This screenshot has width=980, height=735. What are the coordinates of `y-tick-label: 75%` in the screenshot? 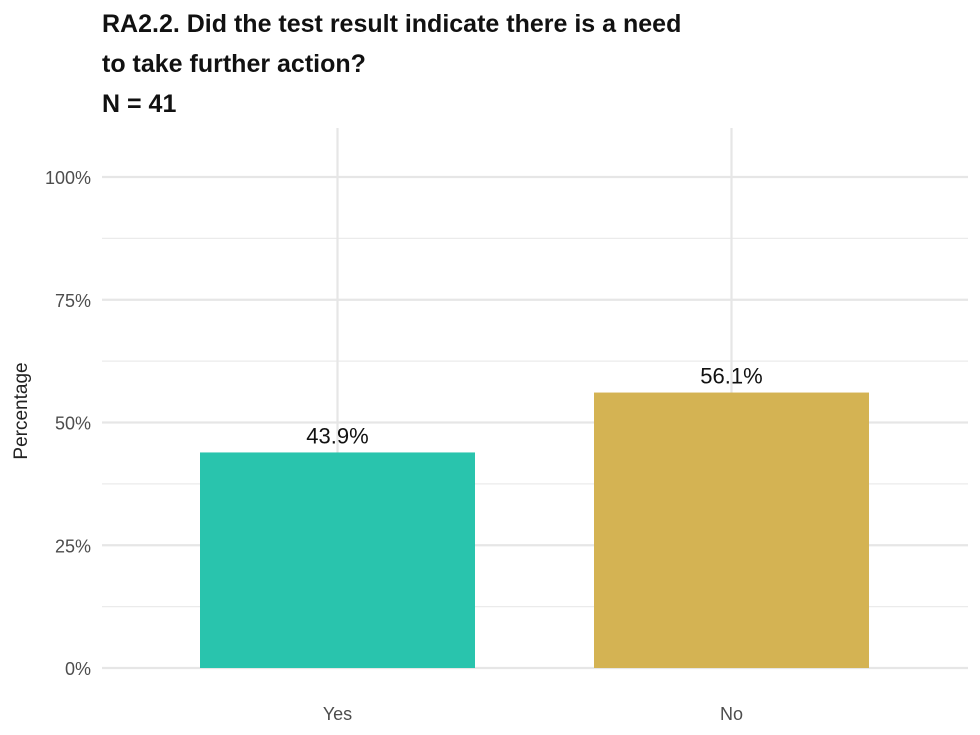 It's located at (73, 301).